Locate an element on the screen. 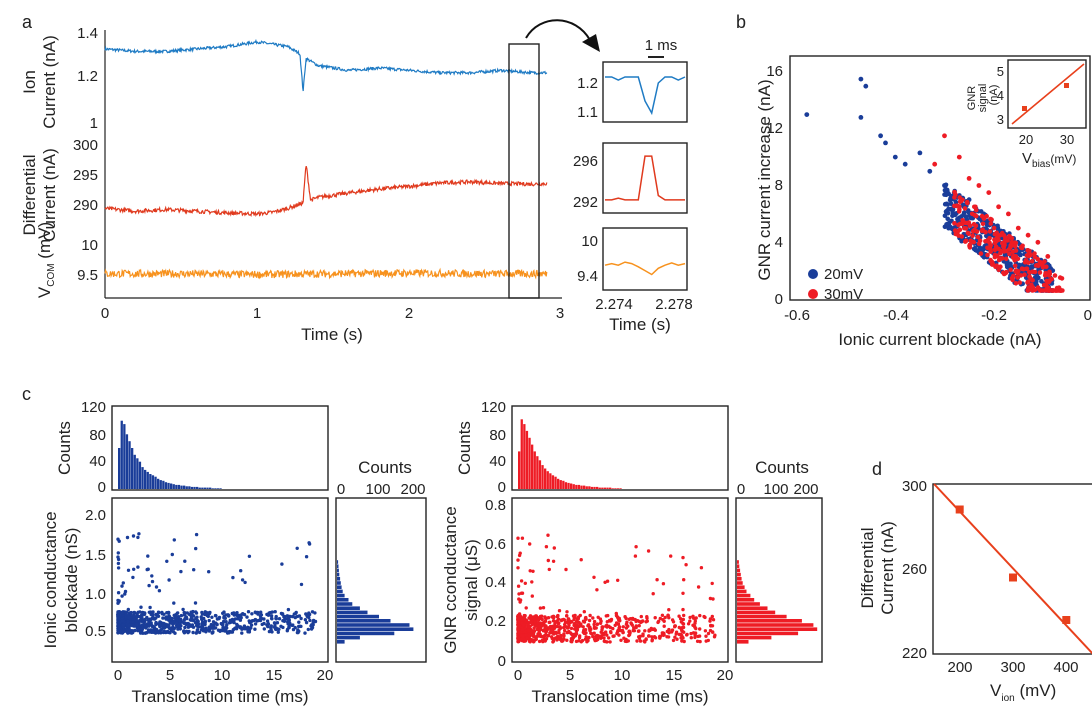 Image resolution: width=1092 pixels, height=714 pixels. b-ytick-3: 12 is located at coordinates (774, 128).